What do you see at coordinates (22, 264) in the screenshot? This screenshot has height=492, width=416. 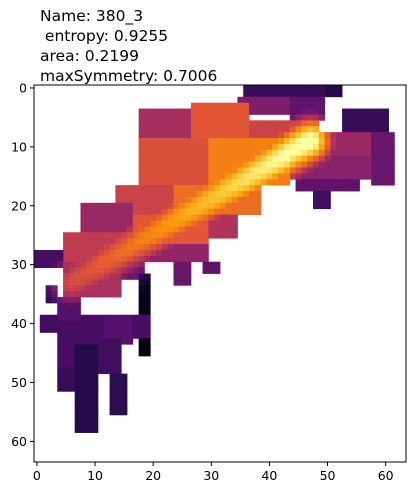 I see `y-axis: 0 10 20 30 40 50 60` at bounding box center [22, 264].